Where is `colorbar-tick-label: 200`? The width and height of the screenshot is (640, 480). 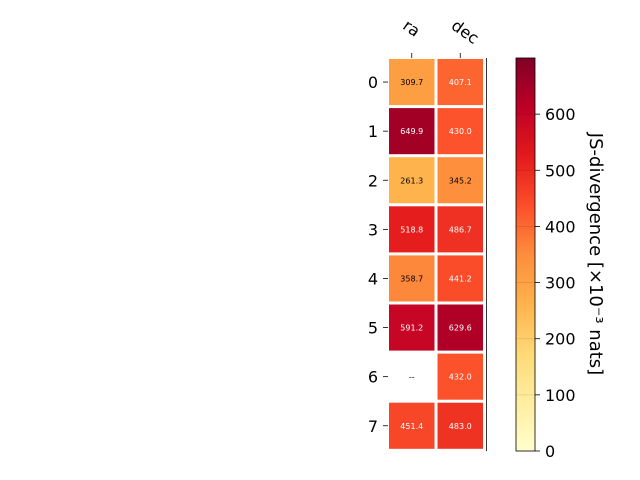
colorbar-tick-label: 200 is located at coordinates (560, 339).